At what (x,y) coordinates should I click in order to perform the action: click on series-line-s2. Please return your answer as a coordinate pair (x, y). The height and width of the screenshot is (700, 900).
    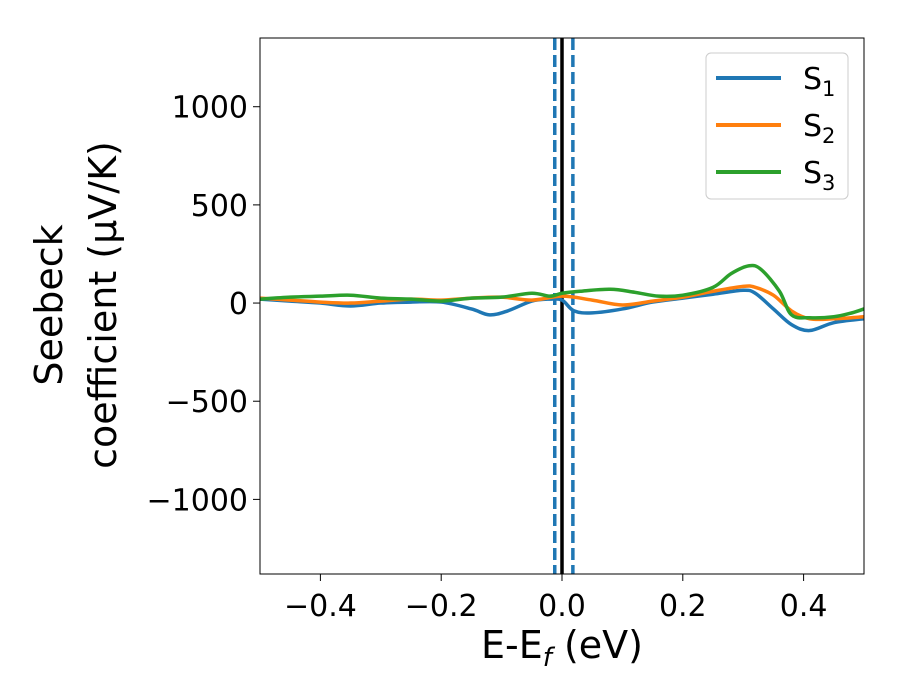
    Looking at the image, I should click on (562, 303).